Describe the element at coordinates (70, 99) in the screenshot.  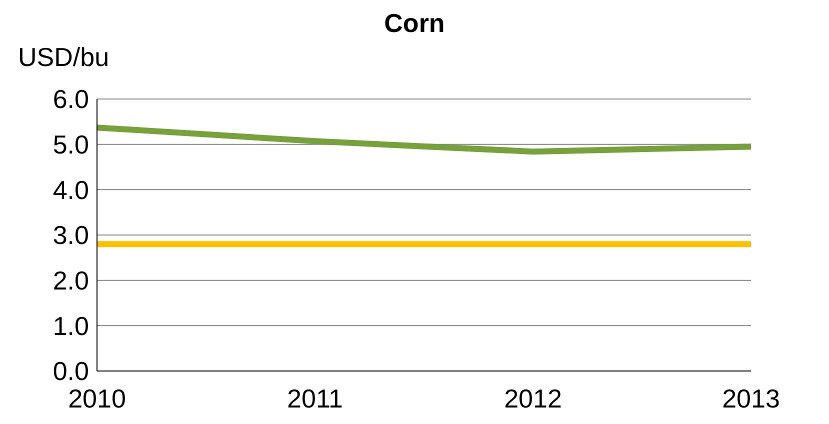
I see `y-tick-label: 6.0` at that location.